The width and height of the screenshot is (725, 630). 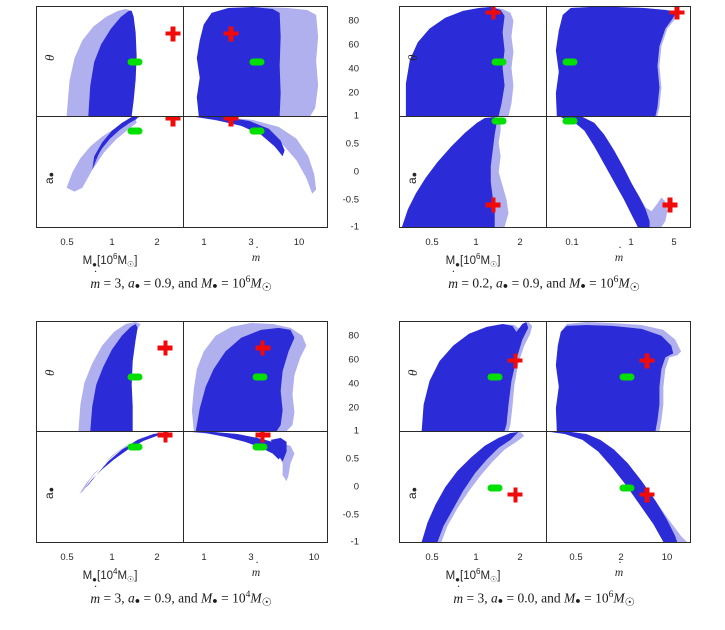 I want to click on panel-caption: m = 3, a● = 0.9, and M● = 106M☉, so click(x=181, y=281).